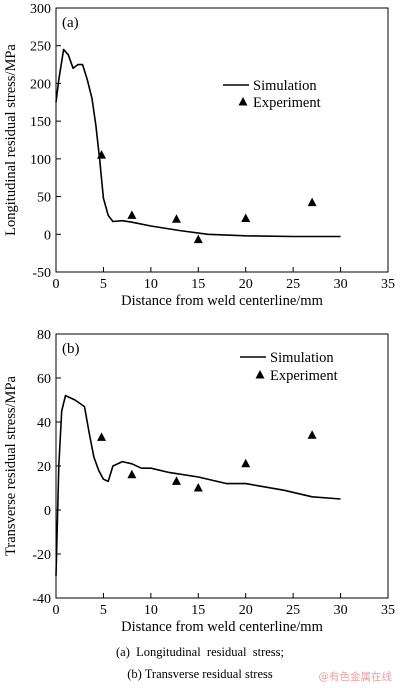 This screenshot has width=400, height=688. What do you see at coordinates (200, 652) in the screenshot?
I see `caption-line-1: (a) Longitudinal residual stress;` at bounding box center [200, 652].